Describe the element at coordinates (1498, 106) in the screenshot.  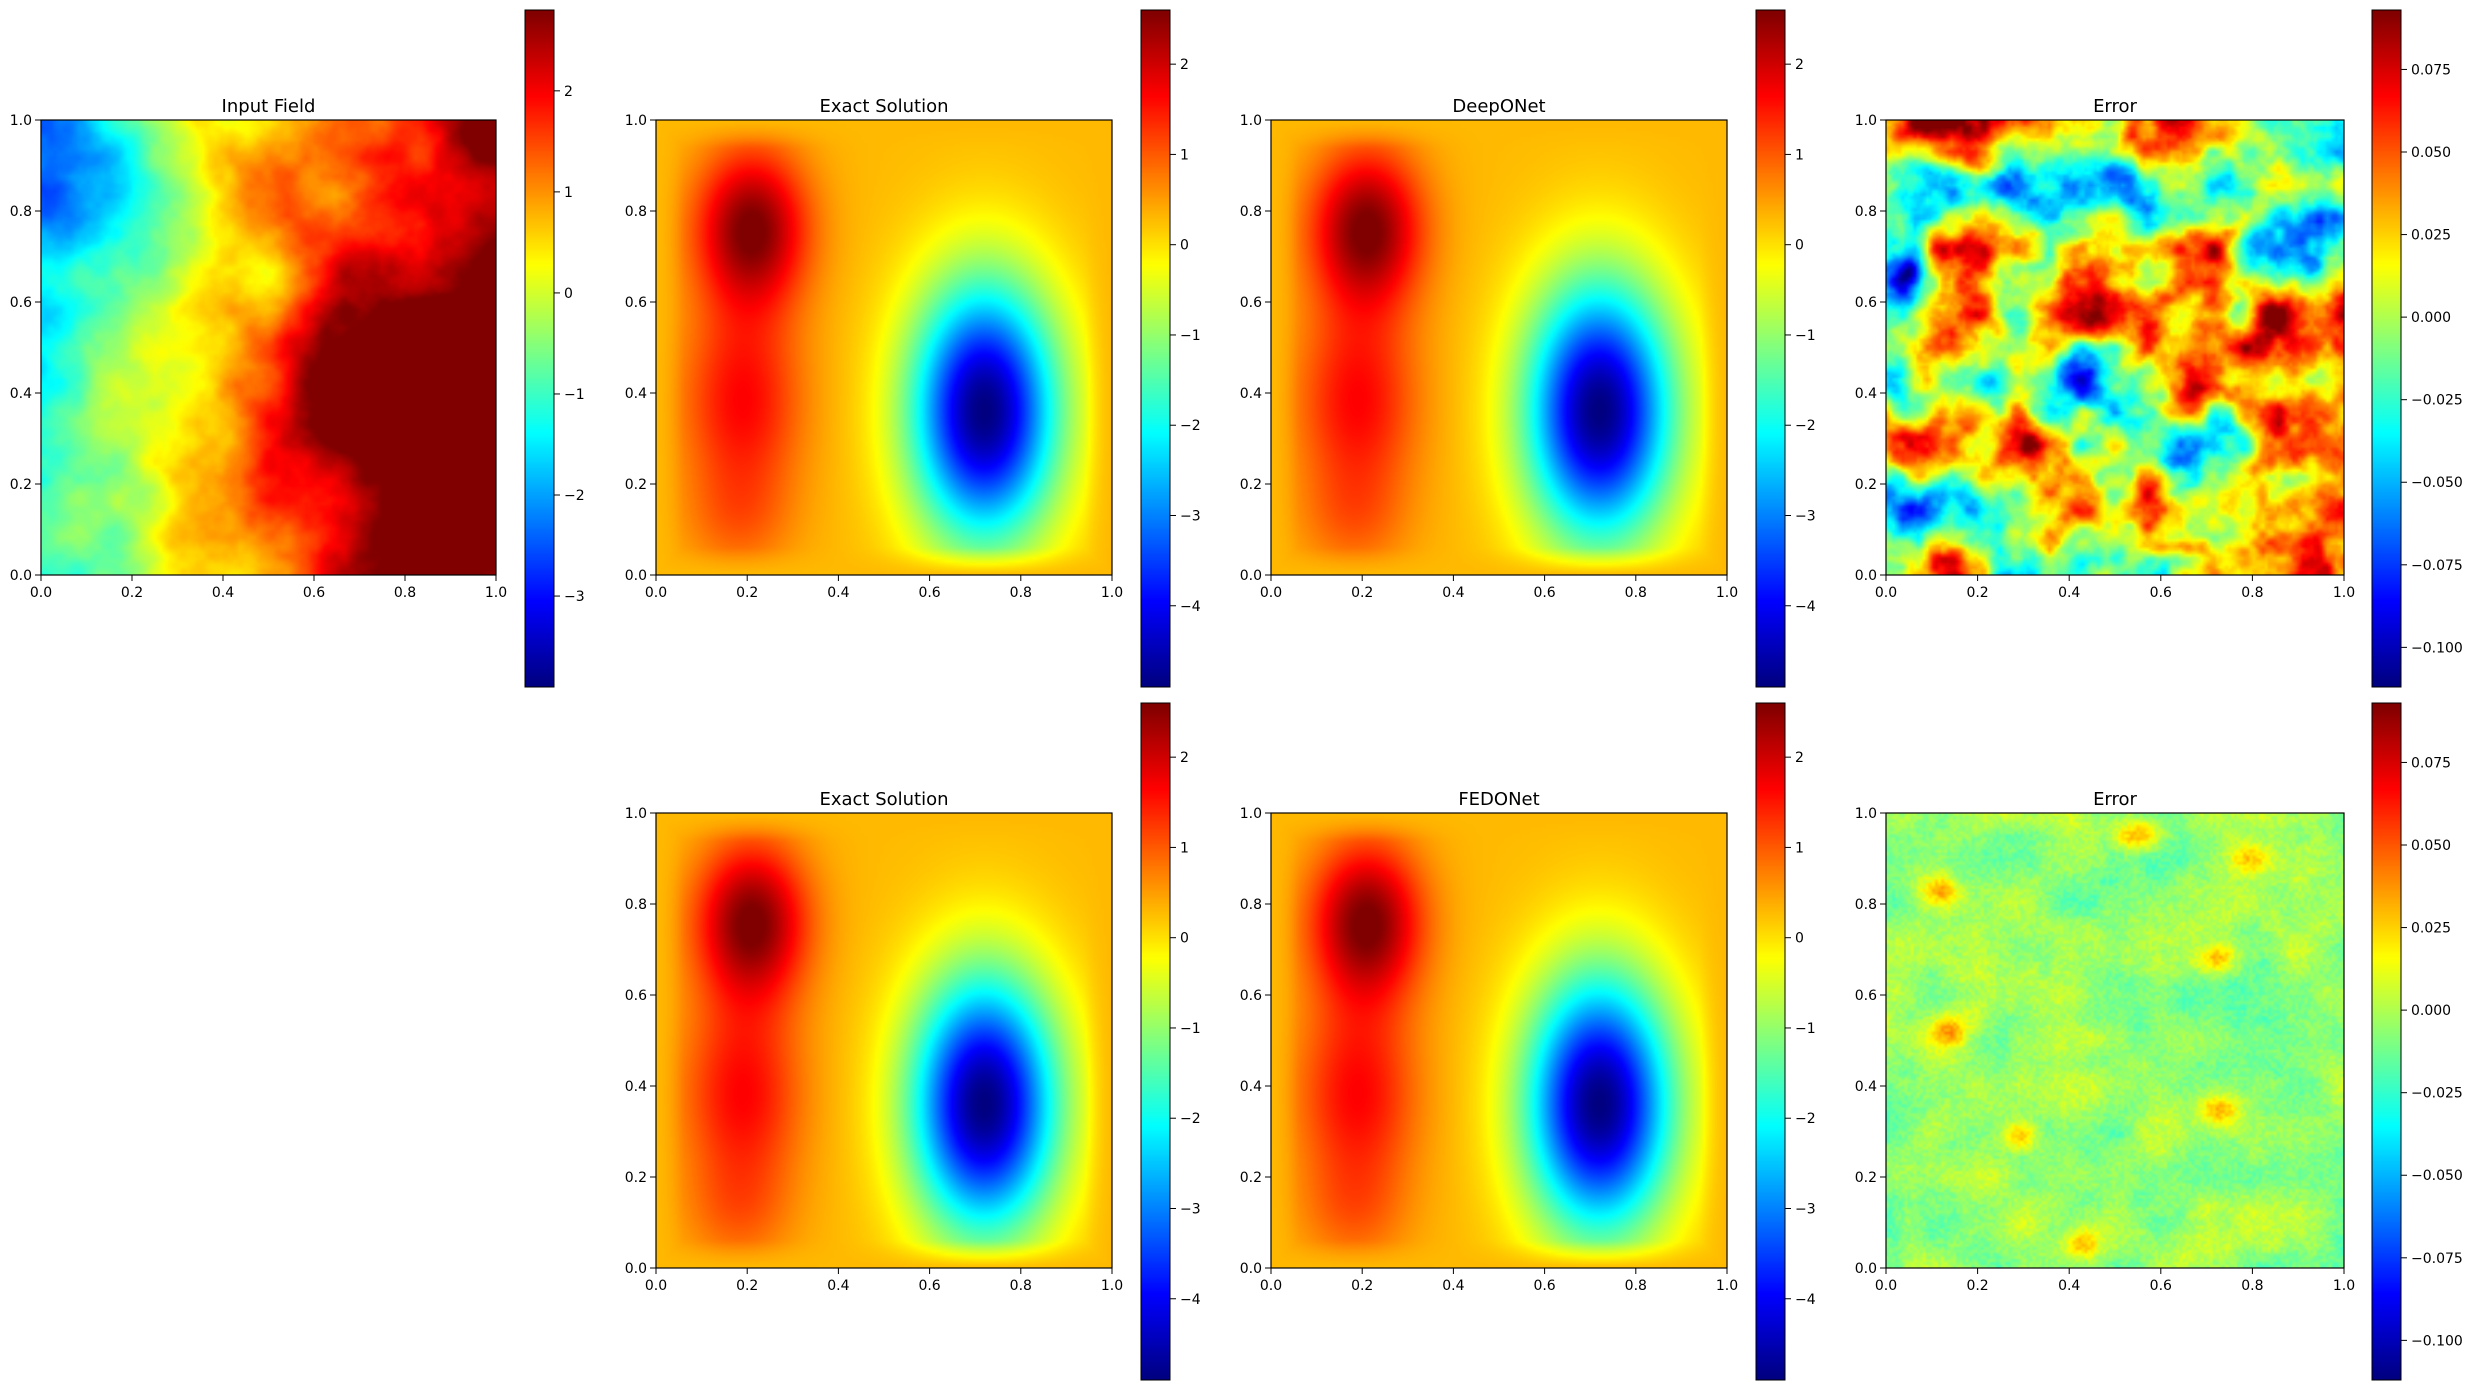
I see `panel-title: DeepONet` at that location.